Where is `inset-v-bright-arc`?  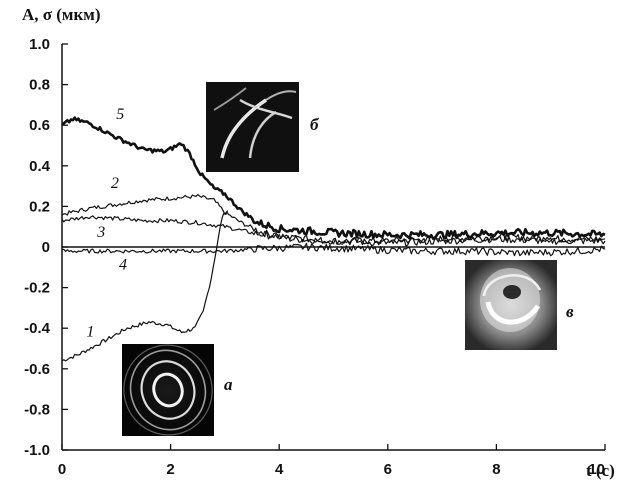
inset-v-bright-arc is located at coordinates (513, 313).